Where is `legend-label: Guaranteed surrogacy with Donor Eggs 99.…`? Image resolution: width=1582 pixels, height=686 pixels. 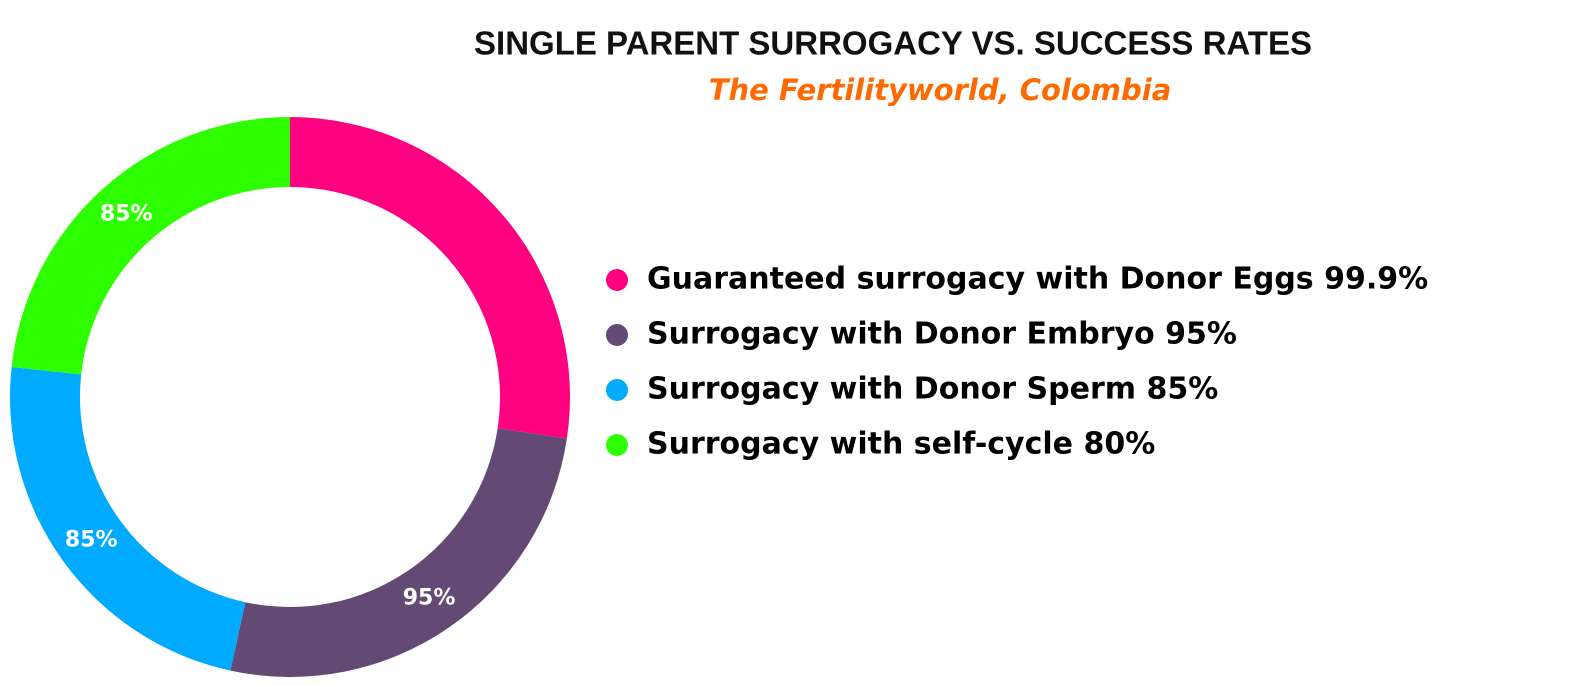
legend-label: Guaranteed surrogacy with Donor Eggs 99.… is located at coordinates (1037, 279).